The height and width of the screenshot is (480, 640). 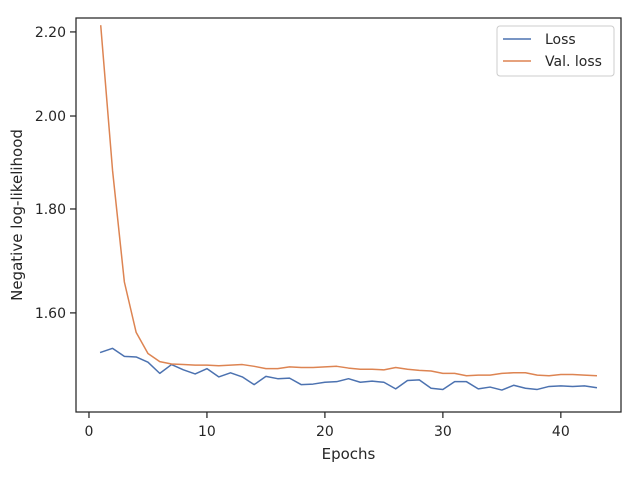 I want to click on legend-label-0: Loss, so click(x=560, y=40).